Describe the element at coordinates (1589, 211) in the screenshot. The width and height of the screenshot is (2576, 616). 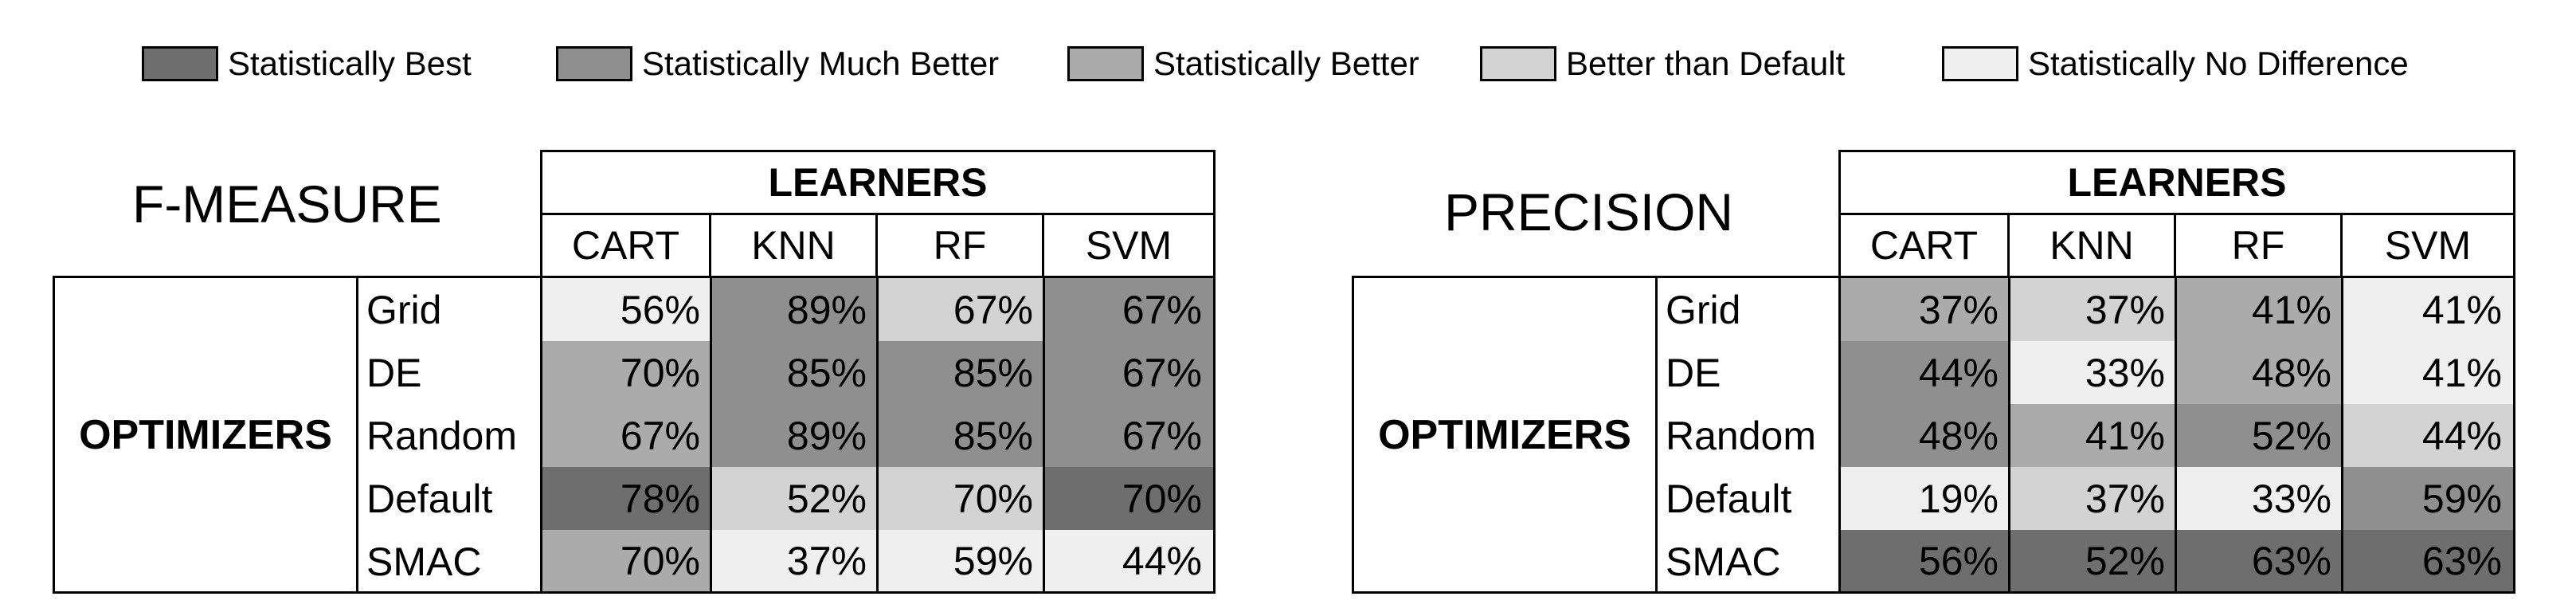
I see `precision-title: PRECISION` at that location.